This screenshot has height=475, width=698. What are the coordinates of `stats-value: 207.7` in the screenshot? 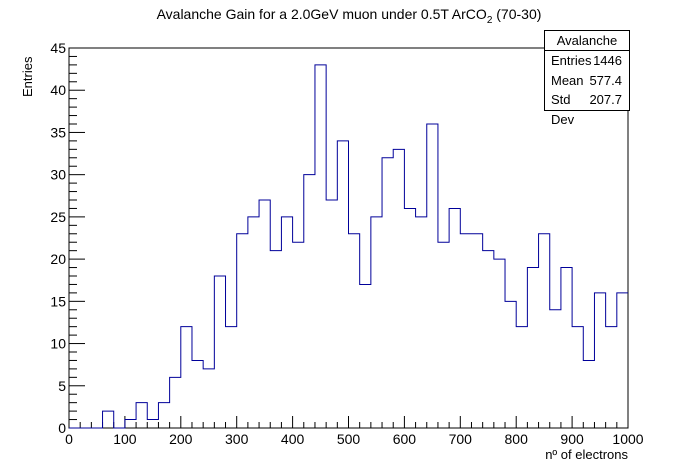 It's located at (605, 99).